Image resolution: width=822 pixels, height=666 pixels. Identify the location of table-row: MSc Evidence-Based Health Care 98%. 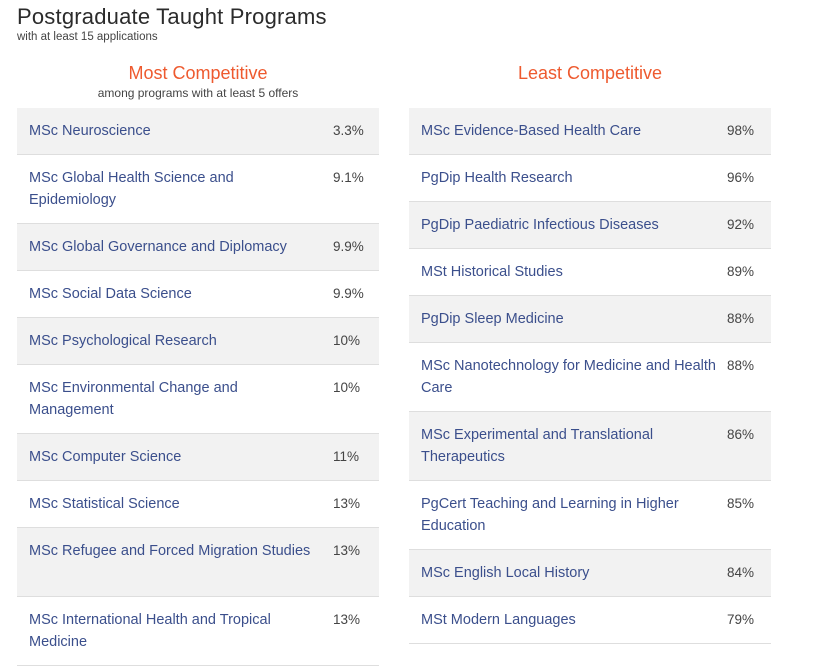
(590, 131).